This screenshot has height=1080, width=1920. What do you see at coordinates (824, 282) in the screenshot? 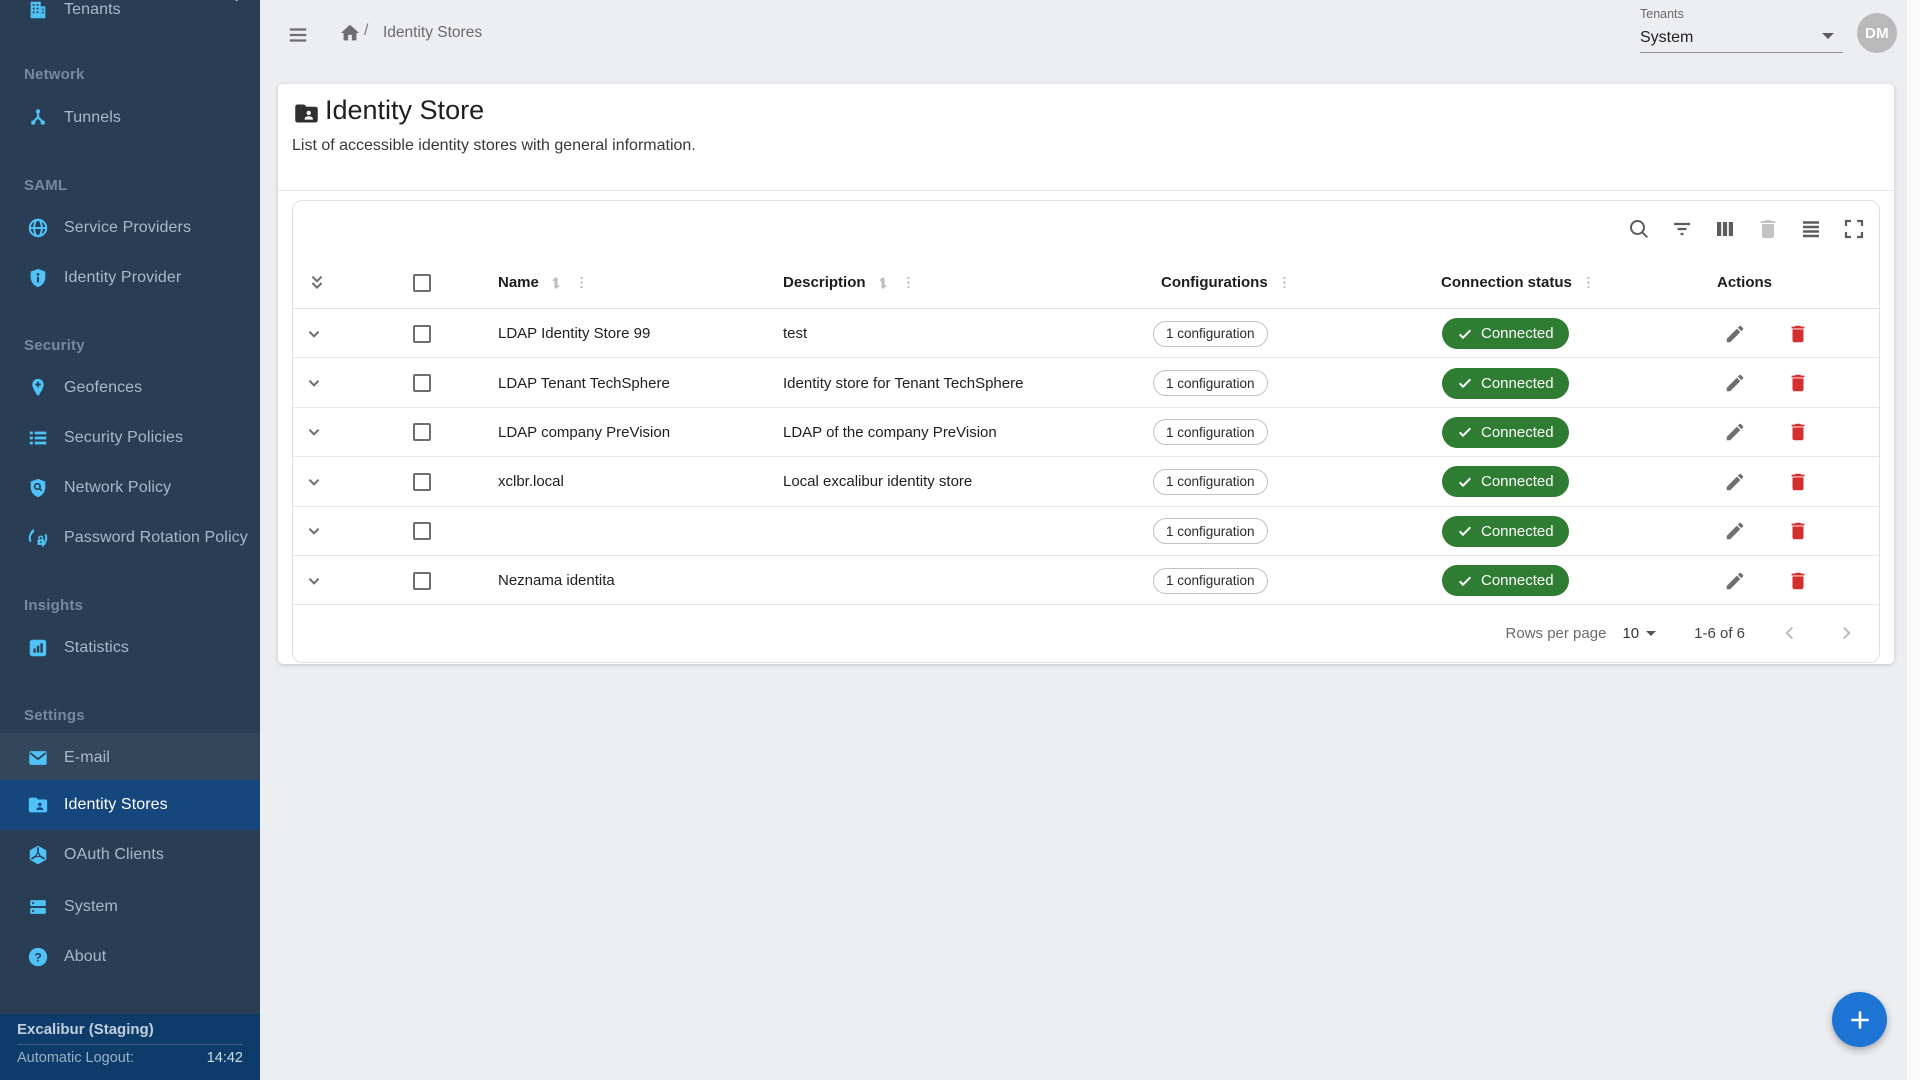
I see `column-header-description: Description` at bounding box center [824, 282].